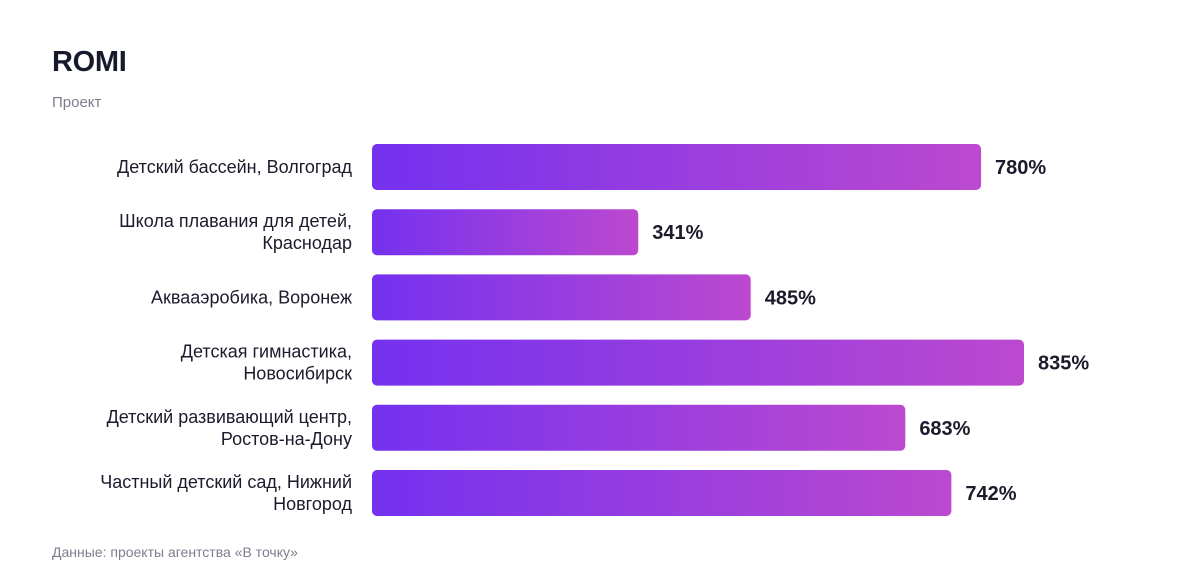  I want to click on bar-value-label-0: 780%, so click(1020, 168).